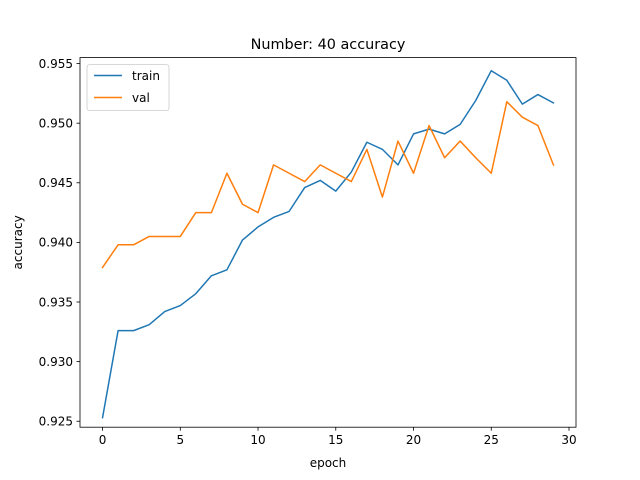 Image resolution: width=640 pixels, height=480 pixels. What do you see at coordinates (18, 242) in the screenshot?
I see `y-axis-label: accuracy` at bounding box center [18, 242].